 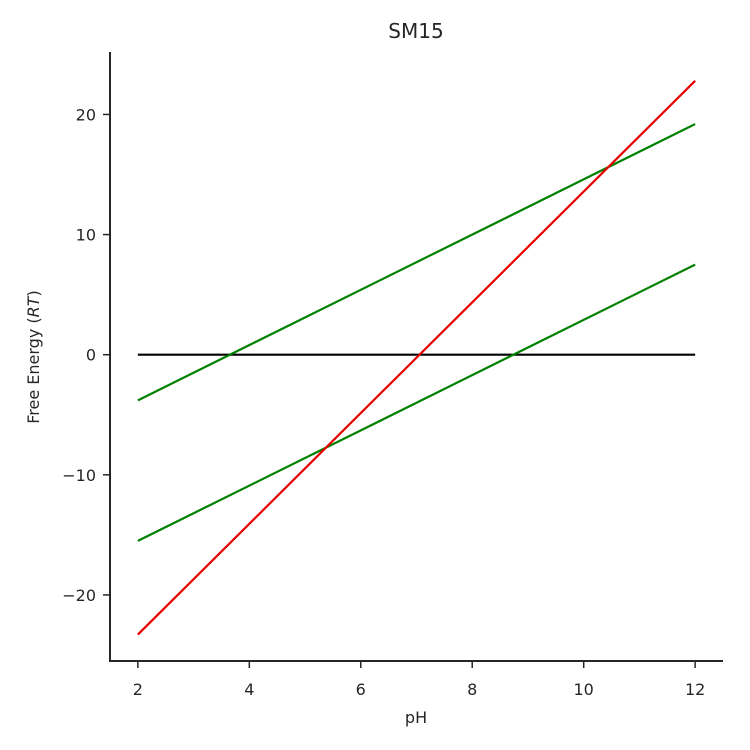 What do you see at coordinates (86, 114) in the screenshot?
I see `y-tick-label: 20` at bounding box center [86, 114].